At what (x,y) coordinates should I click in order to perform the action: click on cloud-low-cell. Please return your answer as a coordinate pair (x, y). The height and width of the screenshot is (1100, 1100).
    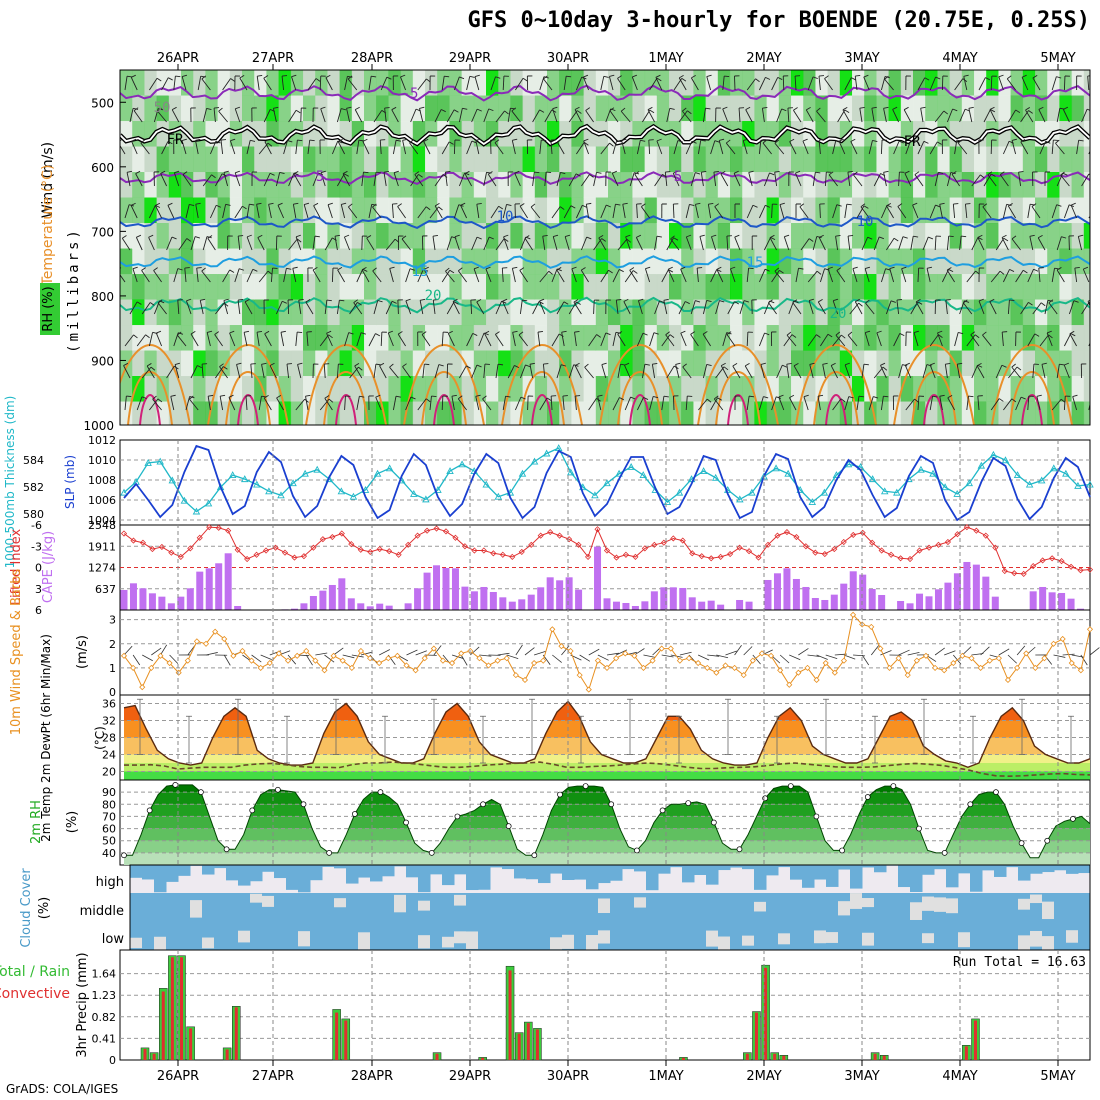
    Looking at the image, I should click on (532, 936).